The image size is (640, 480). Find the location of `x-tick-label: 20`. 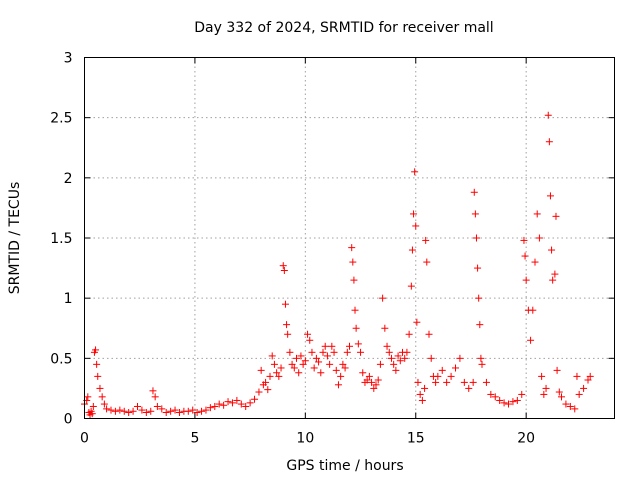

x-tick-label: 20 is located at coordinates (526, 439).